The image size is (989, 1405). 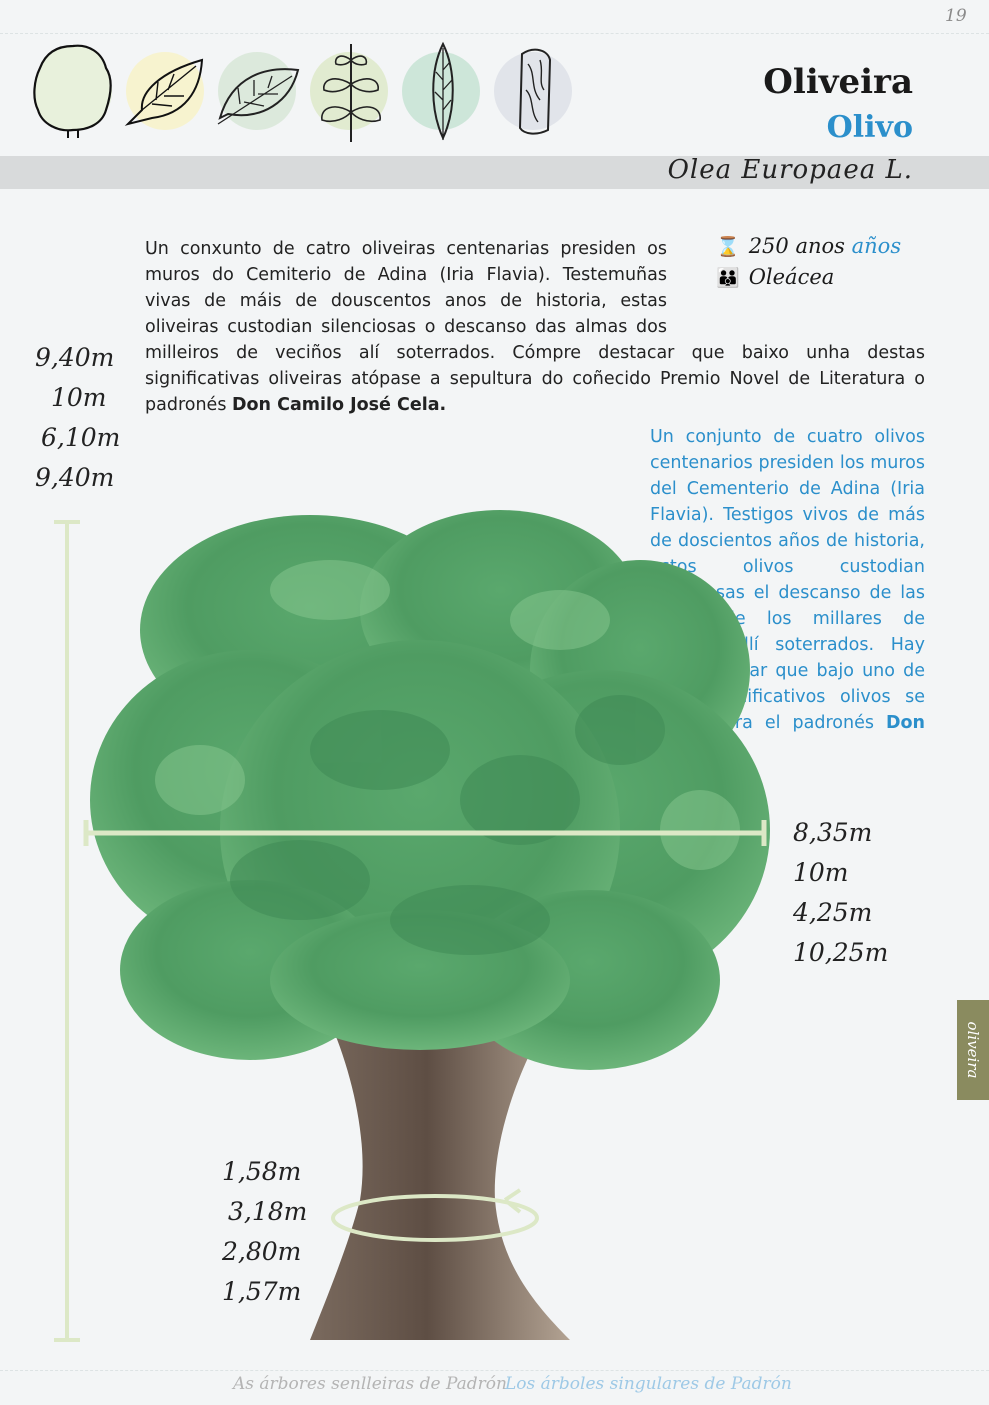 I want to click on footer-spanish: Los árboles singulares de Padrón, so click(x=648, y=1384).